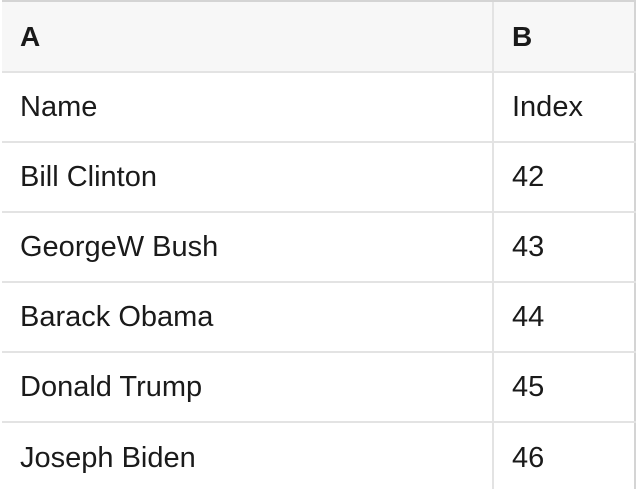 The image size is (636, 489). I want to click on cell-A5: Donald Trump, so click(248, 387).